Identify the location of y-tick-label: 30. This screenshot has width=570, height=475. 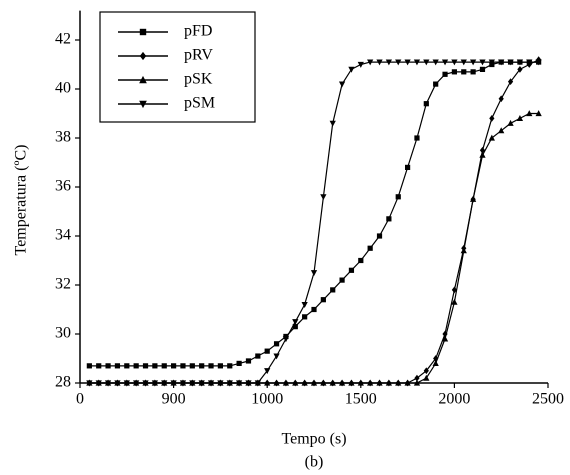
(63, 333).